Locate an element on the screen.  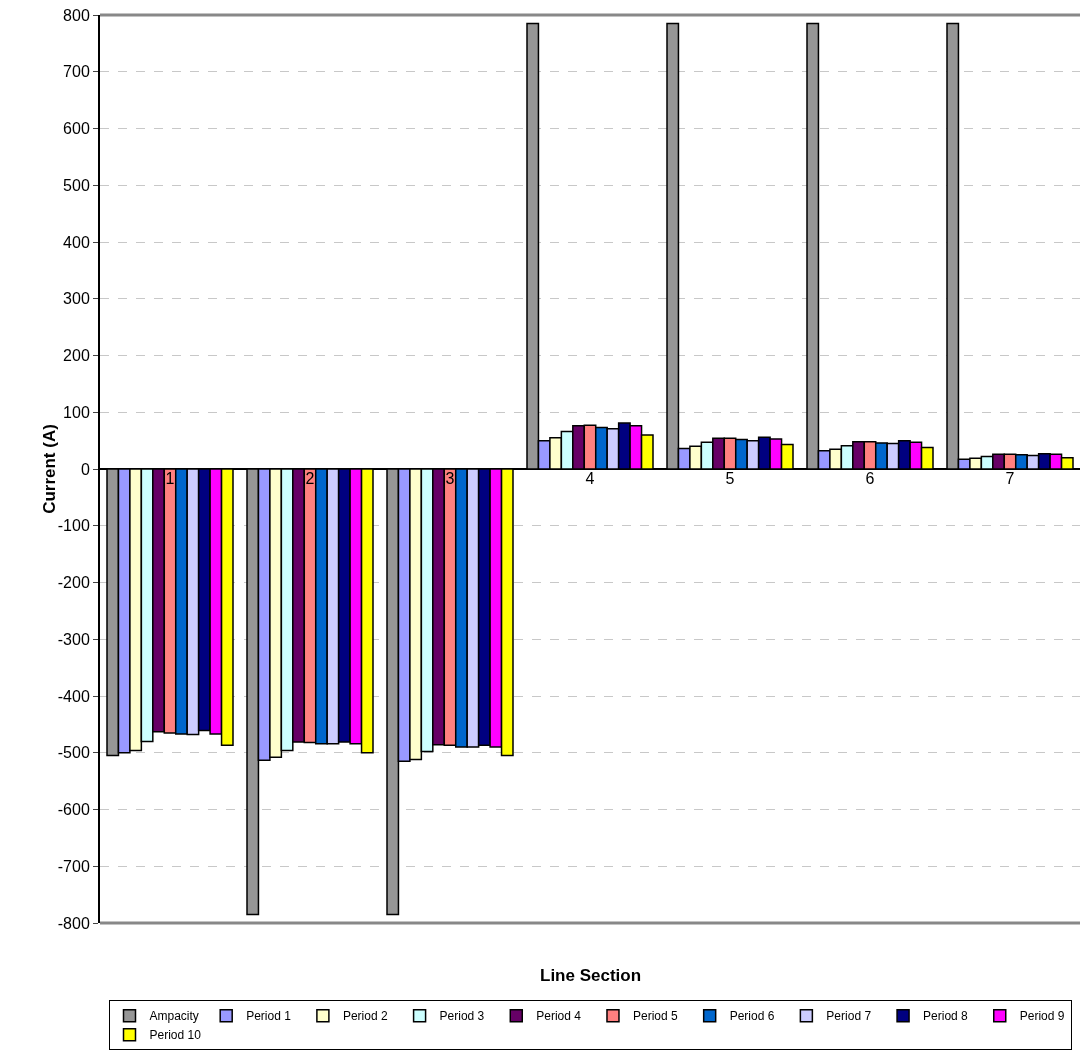
x-tick-label: 2 is located at coordinates (310, 478).